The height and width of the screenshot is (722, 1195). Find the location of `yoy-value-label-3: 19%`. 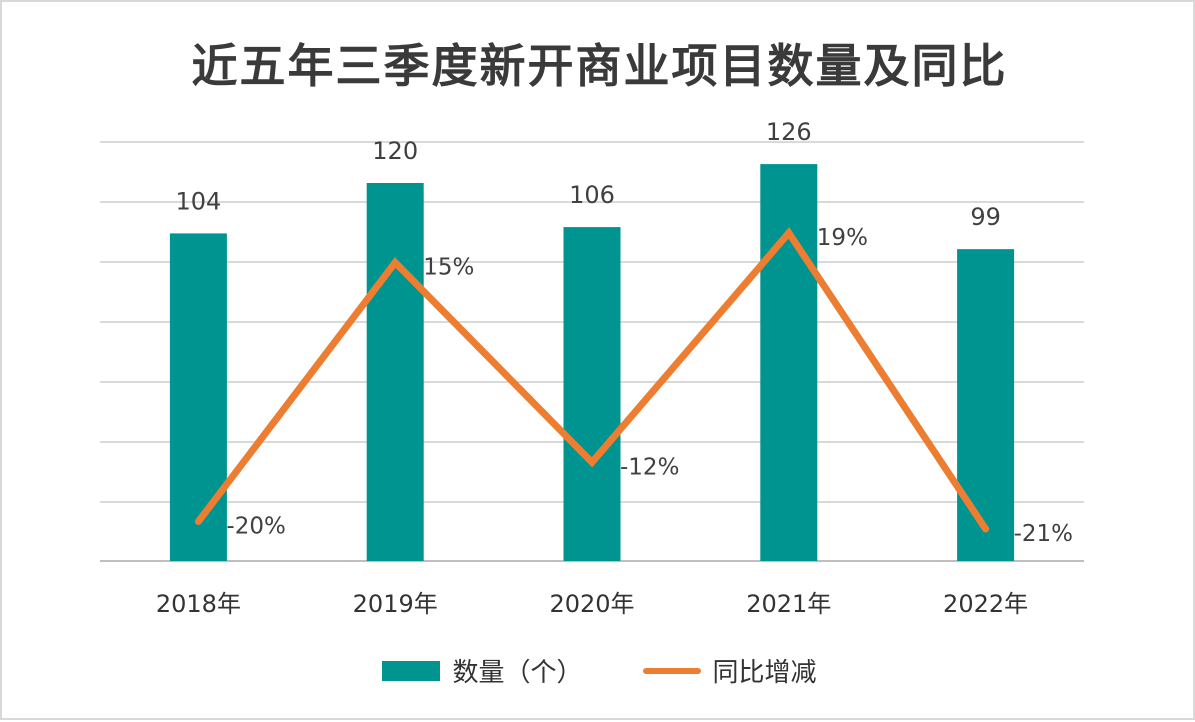

yoy-value-label-3: 19% is located at coordinates (842, 238).